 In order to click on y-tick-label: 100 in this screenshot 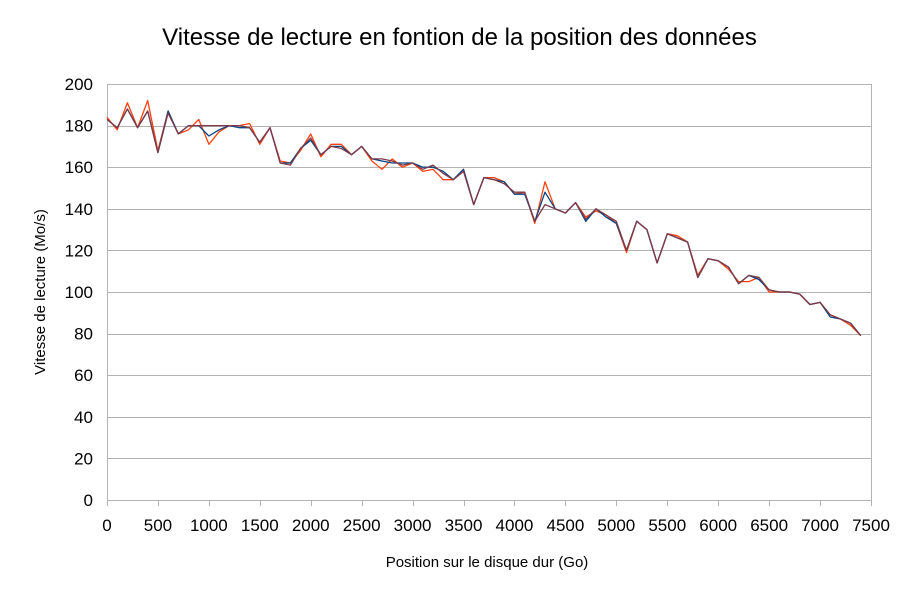, I will do `click(79, 292)`.